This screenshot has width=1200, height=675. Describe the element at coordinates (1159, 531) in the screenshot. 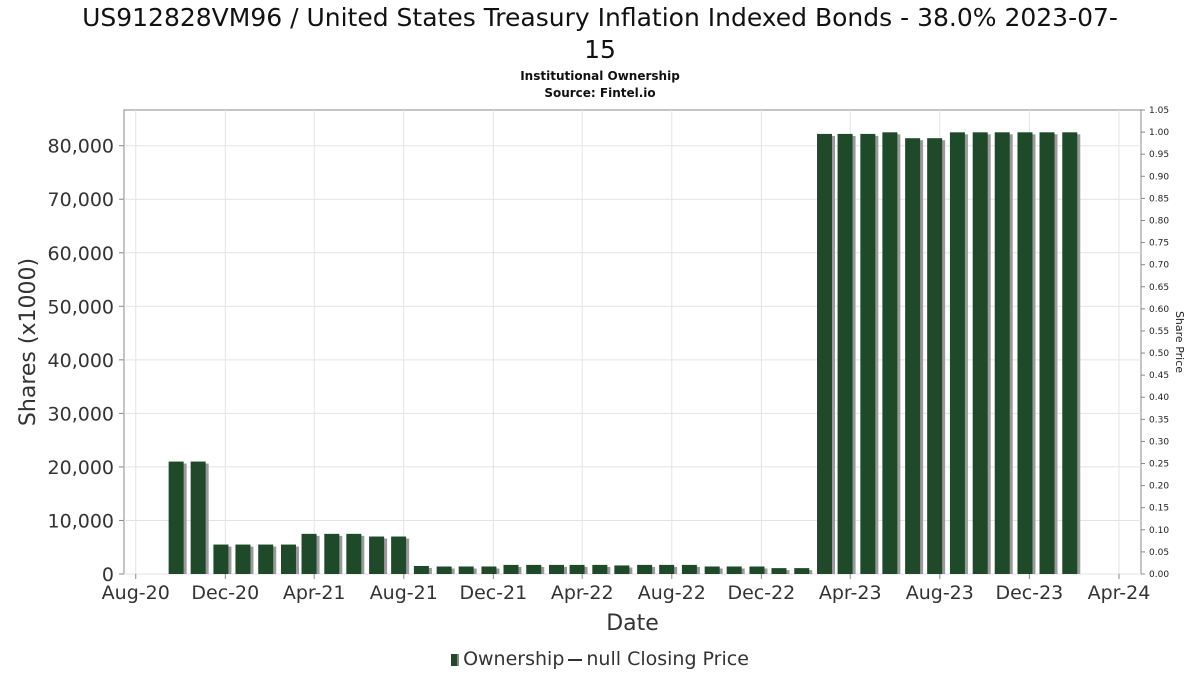

I see `y2-tick-label: 0.10` at that location.